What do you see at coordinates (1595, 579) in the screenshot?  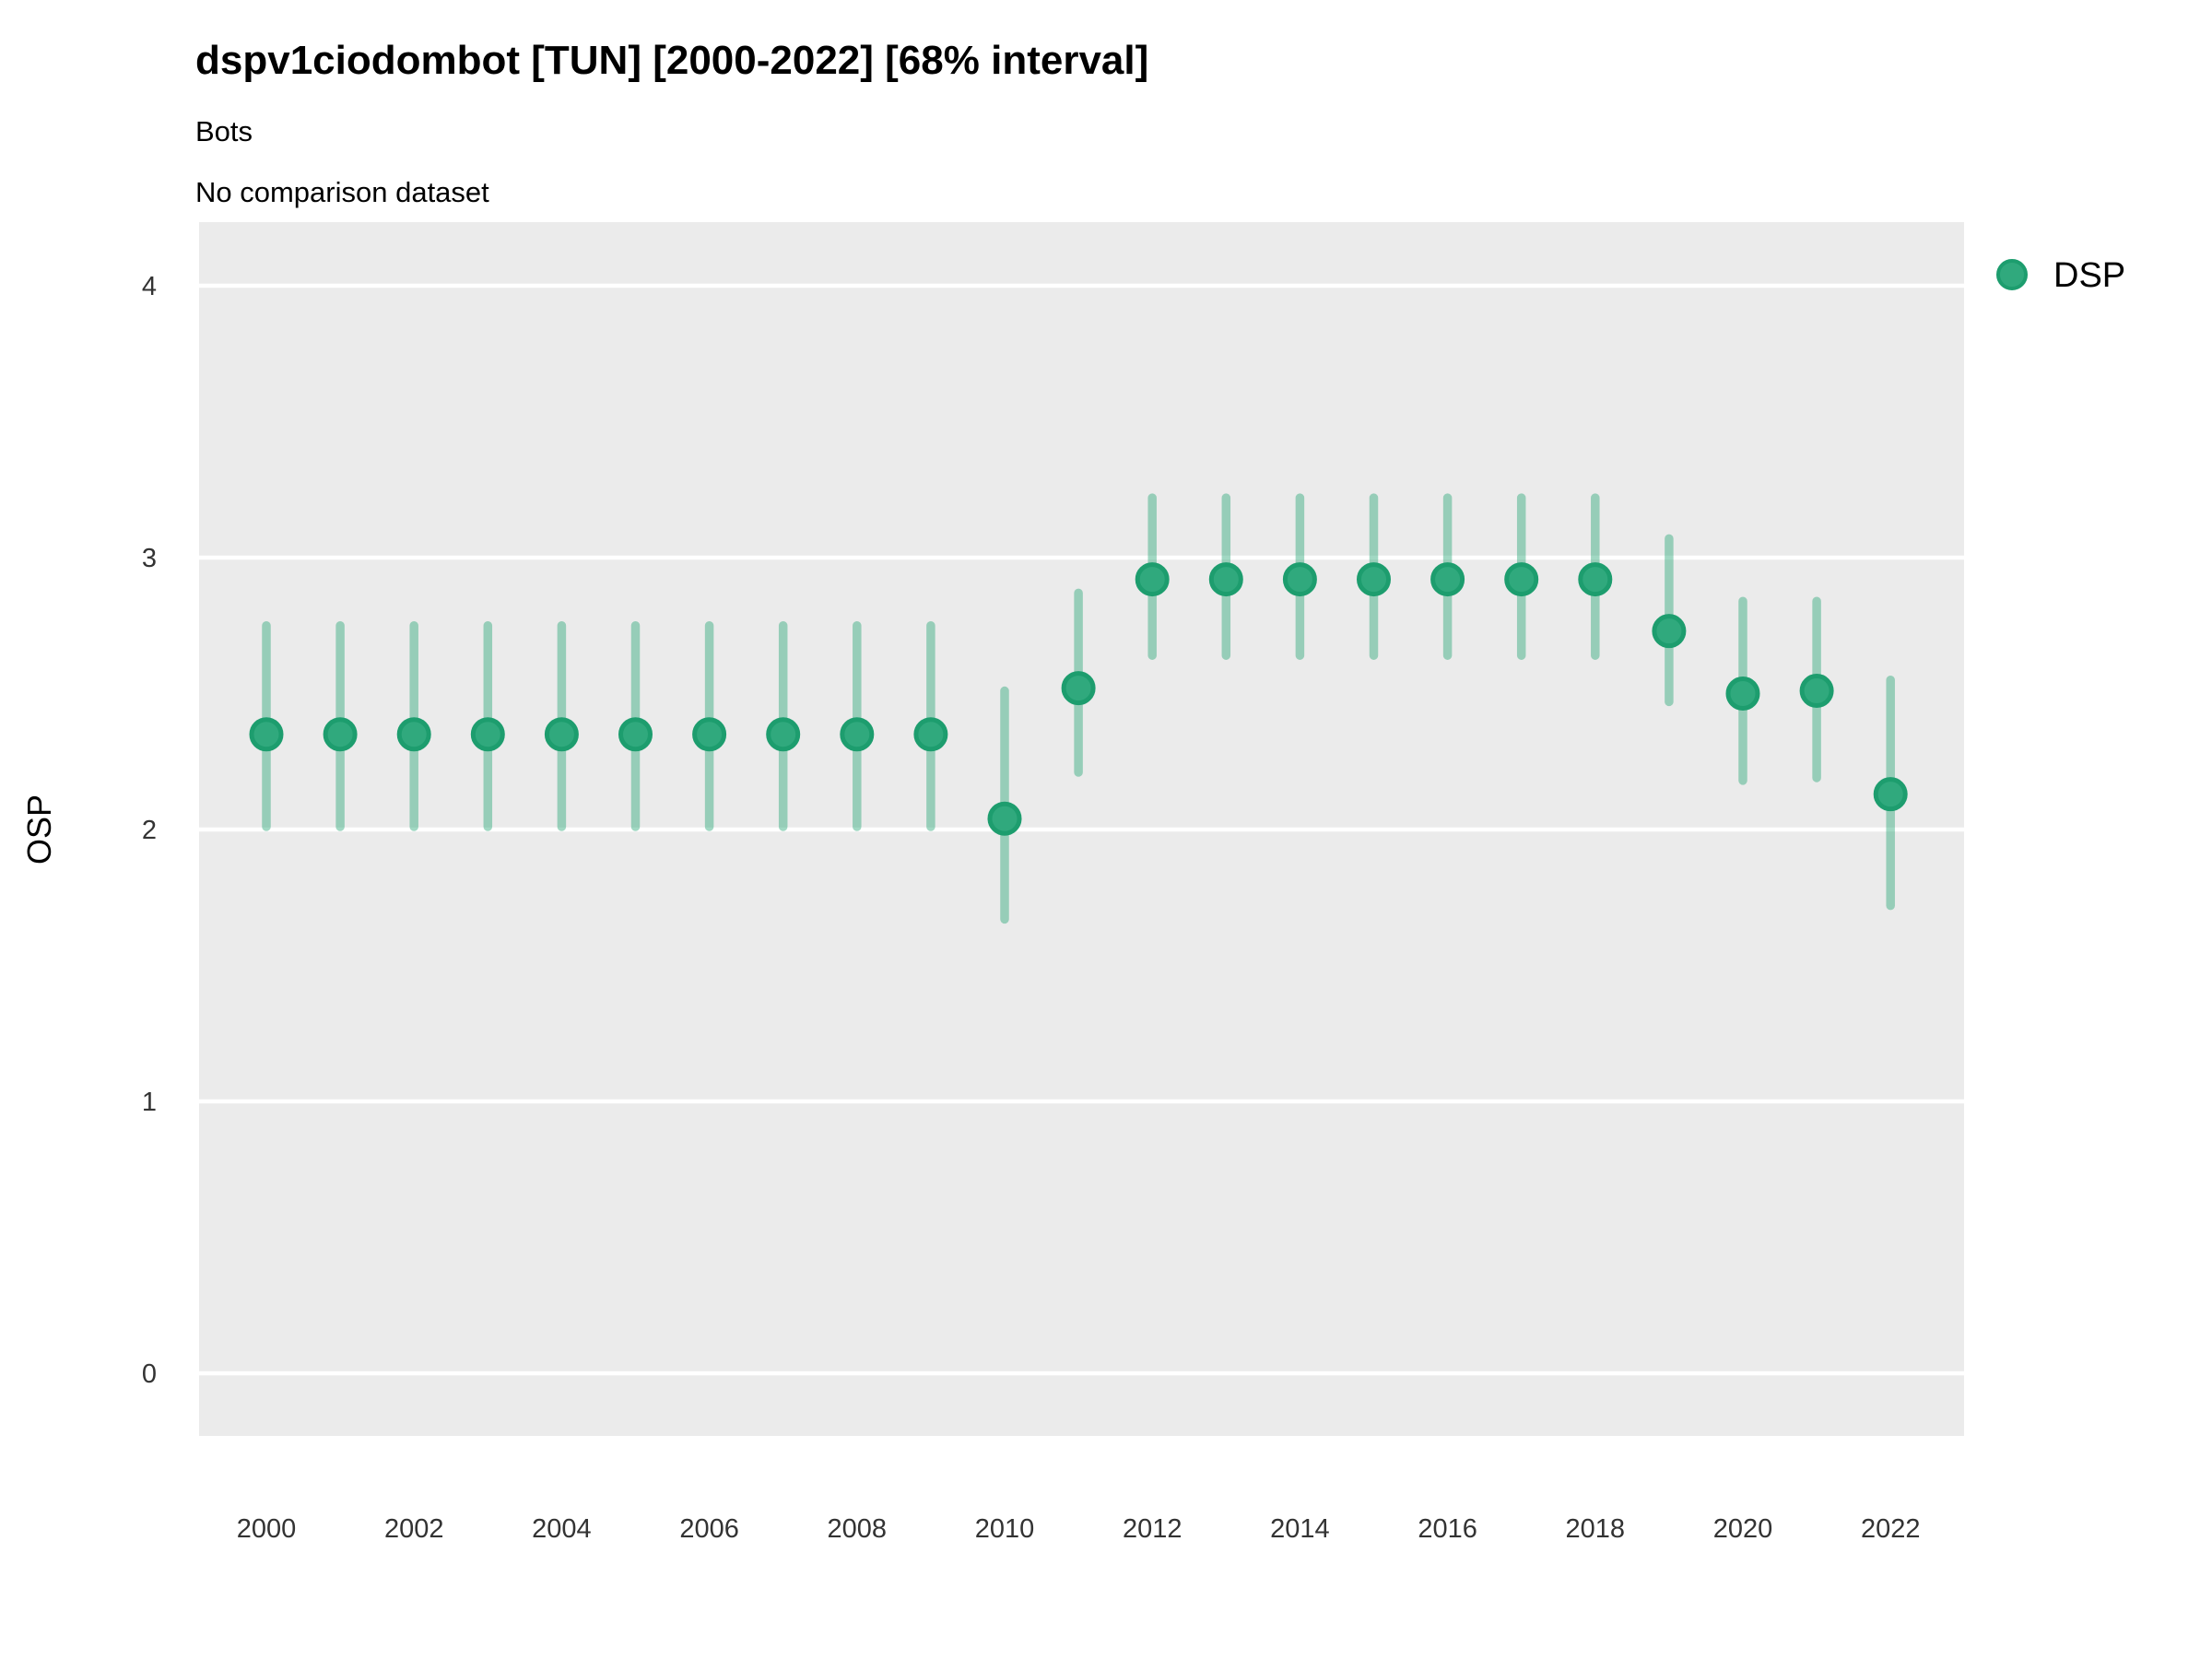 I see `data-point-2018` at bounding box center [1595, 579].